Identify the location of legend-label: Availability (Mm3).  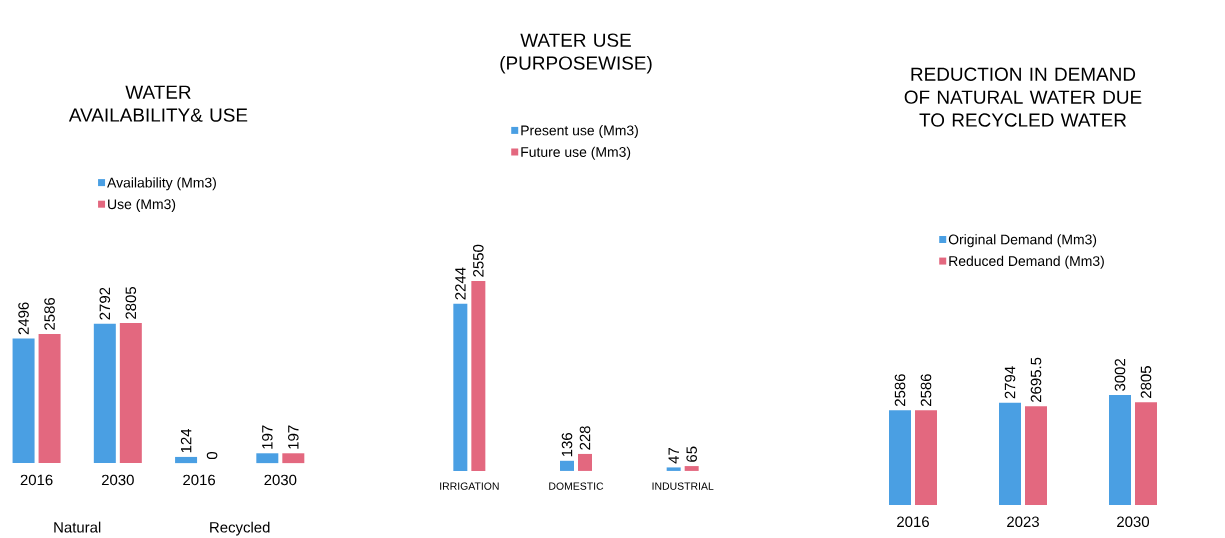
(161, 184).